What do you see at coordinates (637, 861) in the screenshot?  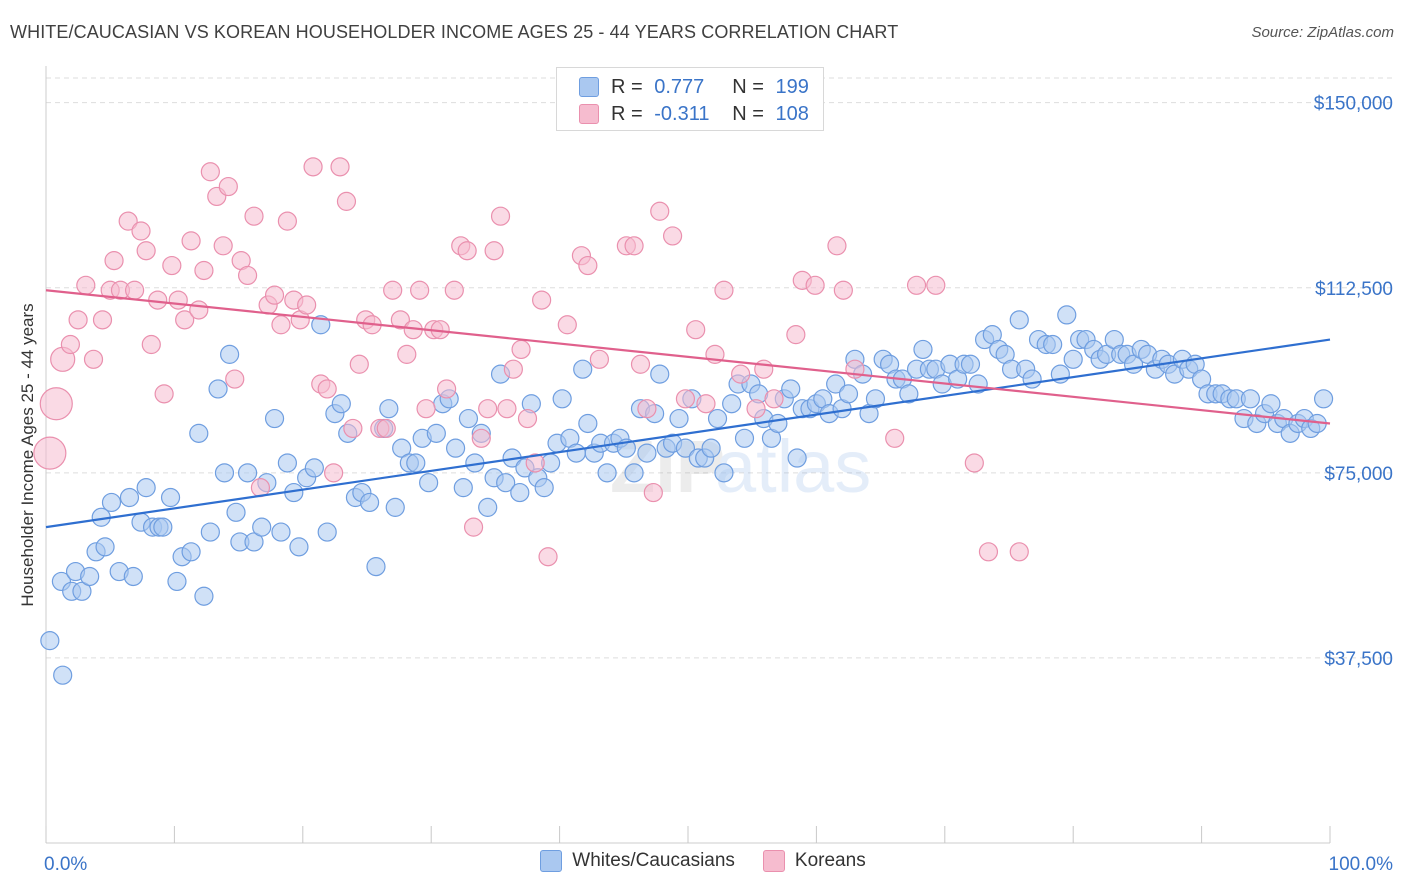 I see `legend-item-whites: Whites/Caucasians` at bounding box center [637, 861].